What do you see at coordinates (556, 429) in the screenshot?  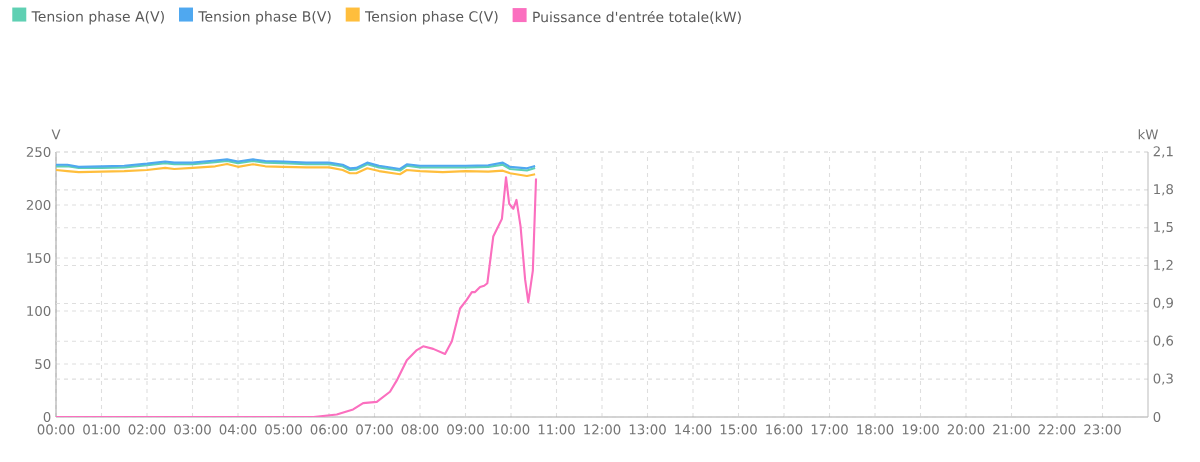 I see `x-tick-label: 11:00` at bounding box center [556, 429].